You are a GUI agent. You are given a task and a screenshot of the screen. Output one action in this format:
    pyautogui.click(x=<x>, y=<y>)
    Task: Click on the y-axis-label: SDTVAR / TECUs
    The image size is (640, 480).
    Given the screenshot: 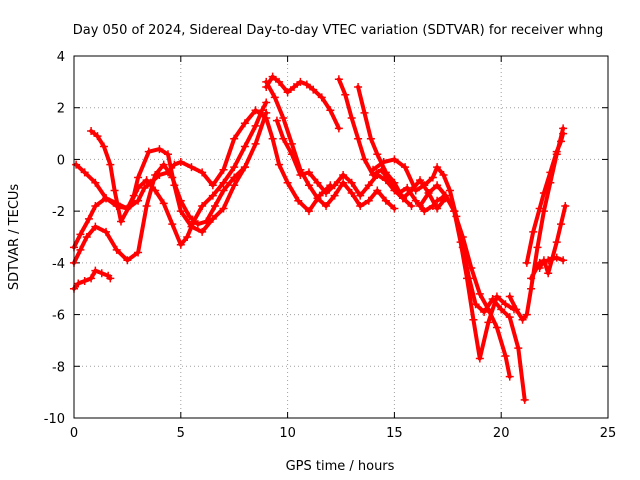 What is the action you would take?
    pyautogui.click(x=14, y=237)
    